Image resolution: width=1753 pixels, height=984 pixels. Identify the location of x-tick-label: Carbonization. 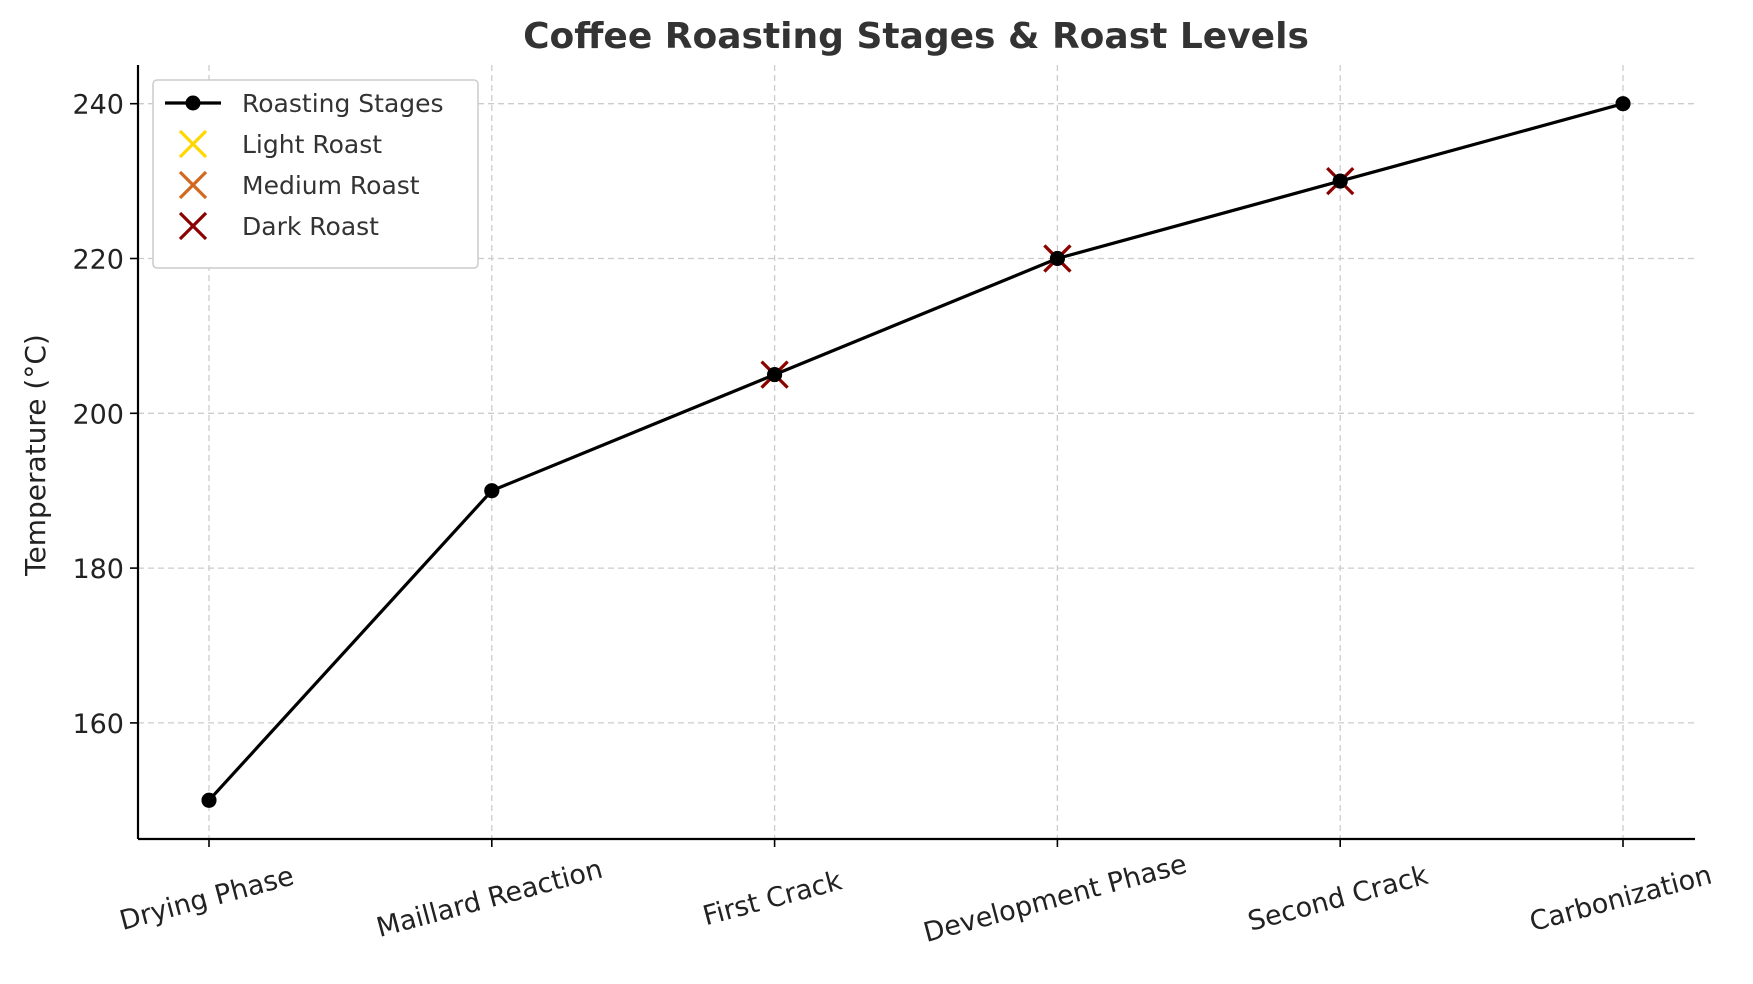
(1620, 899).